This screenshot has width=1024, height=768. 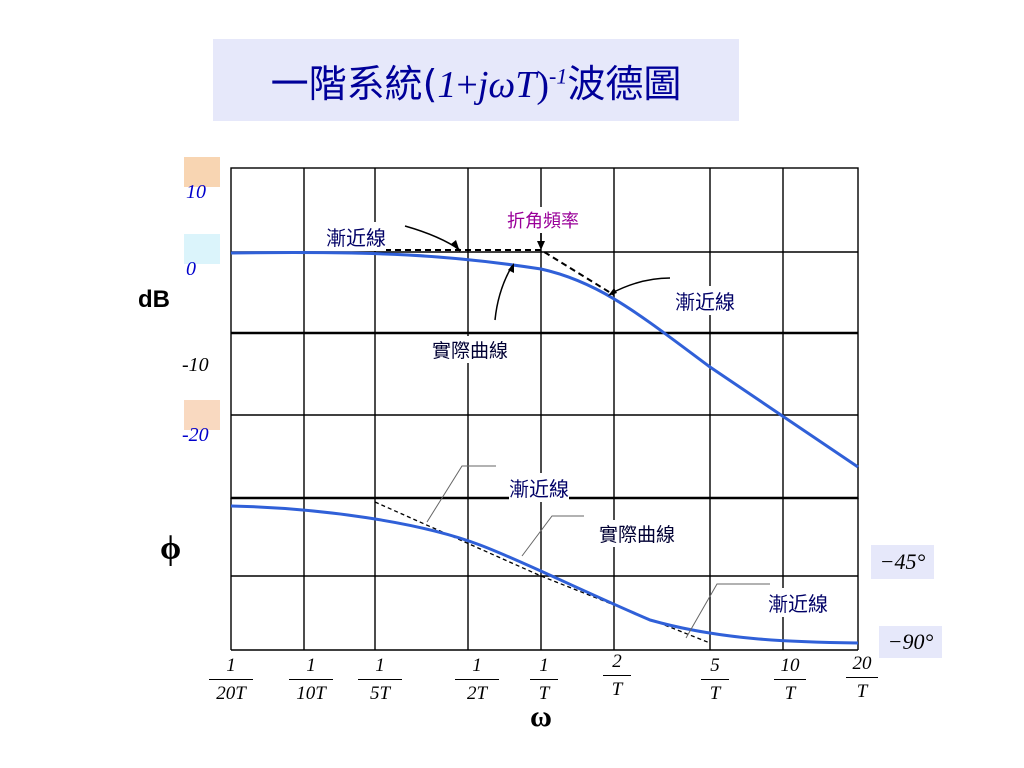 What do you see at coordinates (715, 665) in the screenshot?
I see `x-tick-7-num: 5` at bounding box center [715, 665].